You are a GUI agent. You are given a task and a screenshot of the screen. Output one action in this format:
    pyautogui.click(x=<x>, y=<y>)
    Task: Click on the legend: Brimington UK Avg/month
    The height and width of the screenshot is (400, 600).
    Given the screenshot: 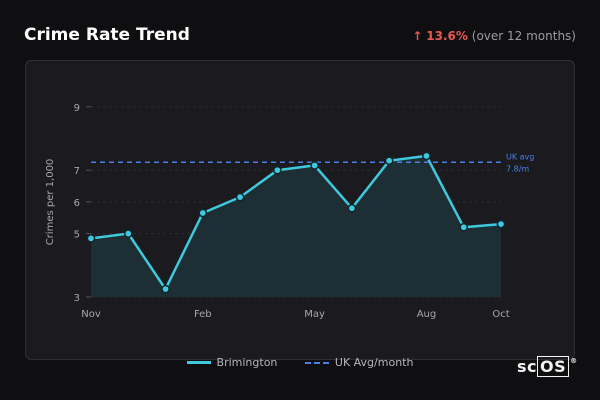 What is the action you would take?
    pyautogui.click(x=300, y=362)
    